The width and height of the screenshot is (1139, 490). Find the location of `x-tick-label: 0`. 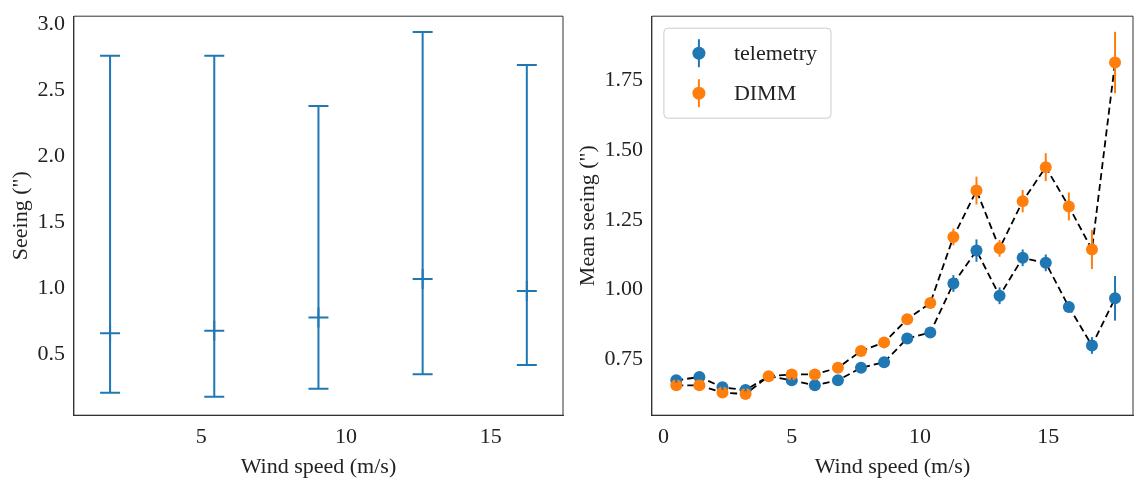

x-tick-label: 0 is located at coordinates (663, 436).